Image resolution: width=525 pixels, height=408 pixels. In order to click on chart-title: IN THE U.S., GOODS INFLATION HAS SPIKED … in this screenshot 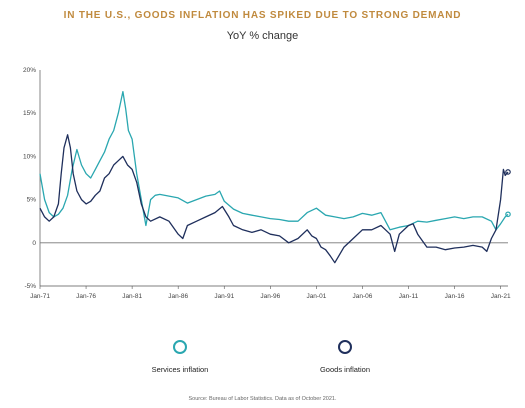, I will do `click(262, 15)`.